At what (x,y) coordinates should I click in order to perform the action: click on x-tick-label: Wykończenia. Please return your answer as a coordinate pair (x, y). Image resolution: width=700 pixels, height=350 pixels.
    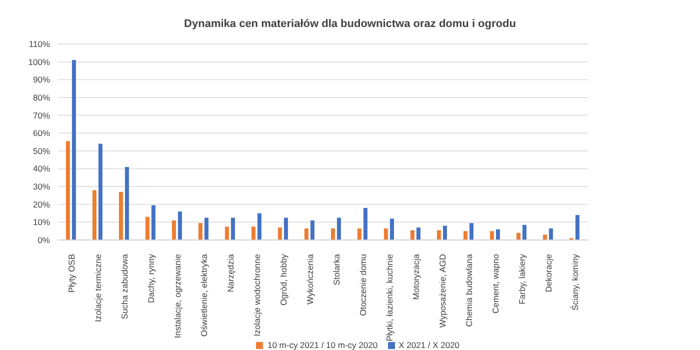
    Looking at the image, I should click on (309, 279).